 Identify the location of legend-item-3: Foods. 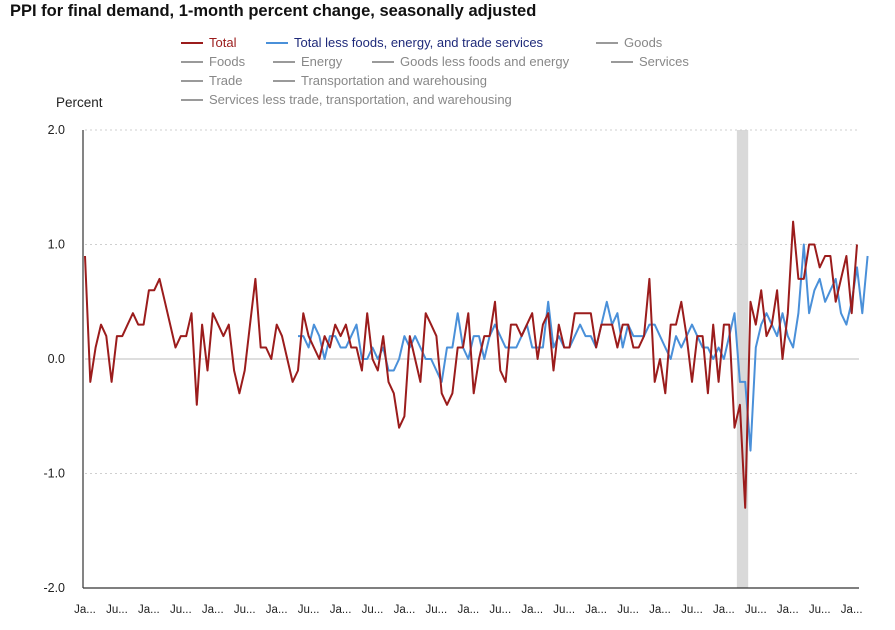
(213, 61).